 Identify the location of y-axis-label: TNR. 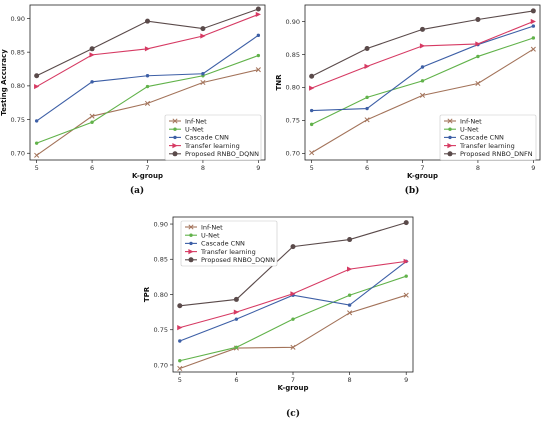
(279, 82).